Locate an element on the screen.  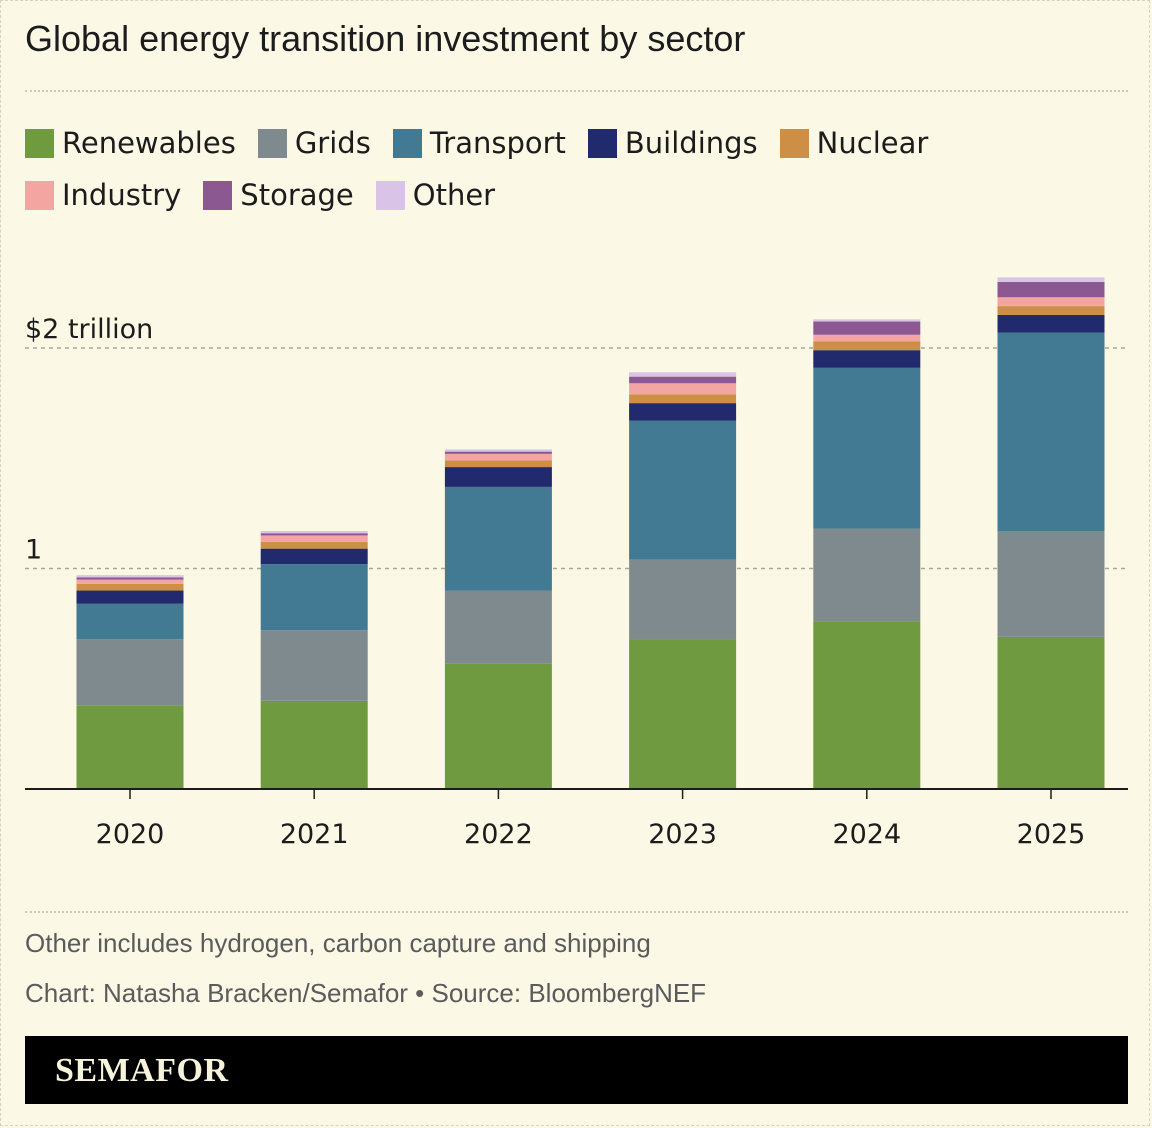
legend-item-nuclear: Nuclear is located at coordinates (854, 143).